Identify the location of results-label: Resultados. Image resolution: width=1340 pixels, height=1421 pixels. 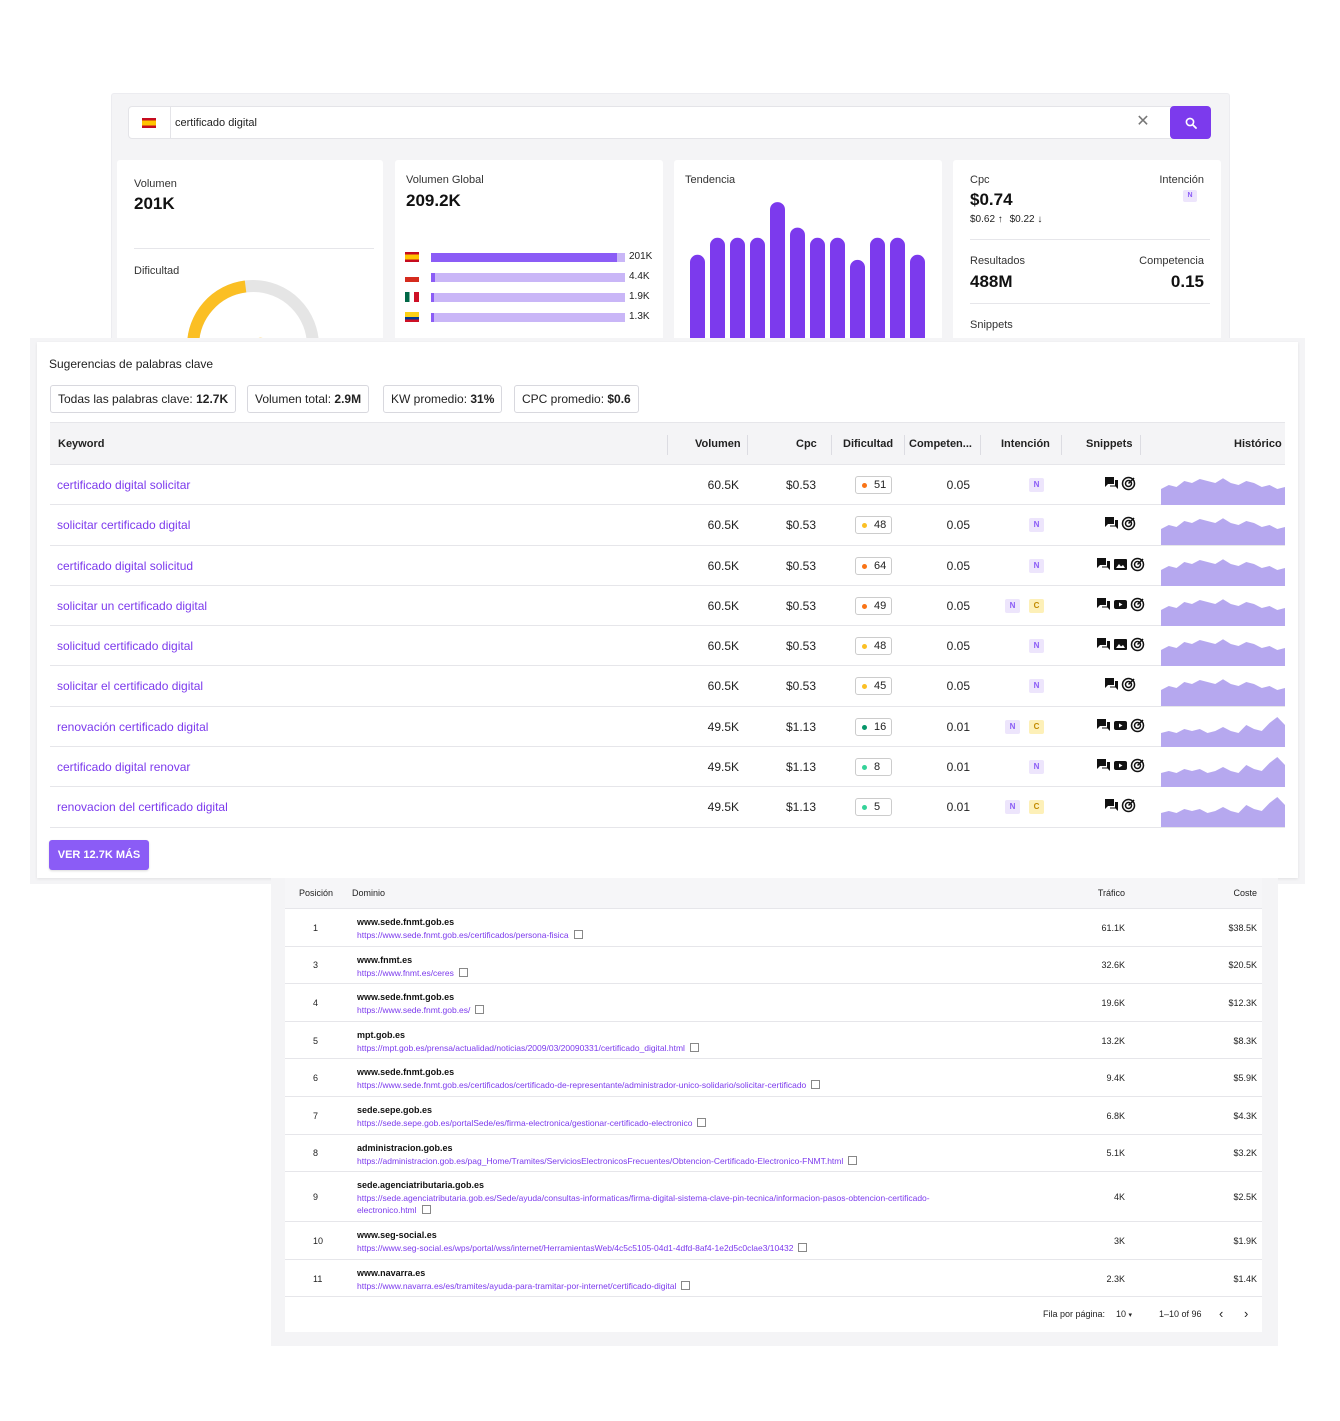
(998, 261).